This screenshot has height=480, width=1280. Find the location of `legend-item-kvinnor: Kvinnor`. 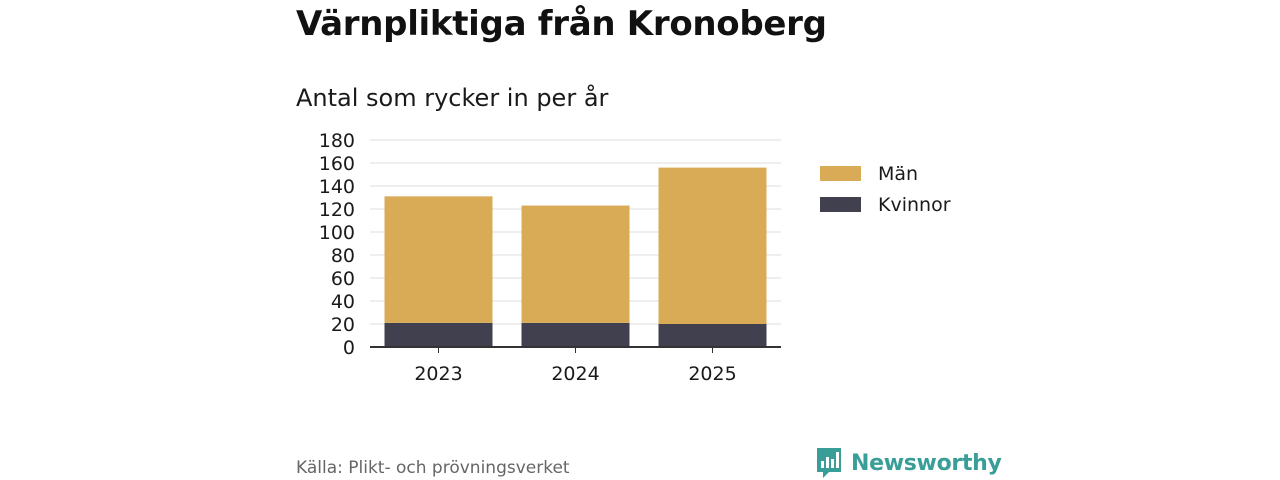

legend-item-kvinnor: Kvinnor is located at coordinates (885, 204).